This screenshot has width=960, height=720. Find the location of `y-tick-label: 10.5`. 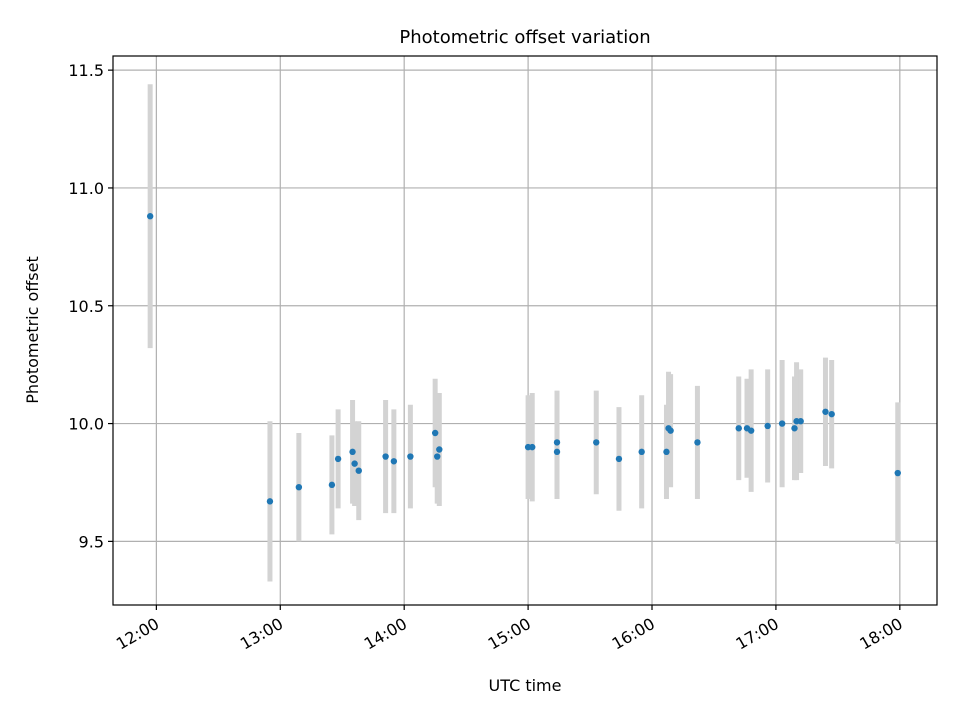

y-tick-label: 10.5 is located at coordinates (86, 306).